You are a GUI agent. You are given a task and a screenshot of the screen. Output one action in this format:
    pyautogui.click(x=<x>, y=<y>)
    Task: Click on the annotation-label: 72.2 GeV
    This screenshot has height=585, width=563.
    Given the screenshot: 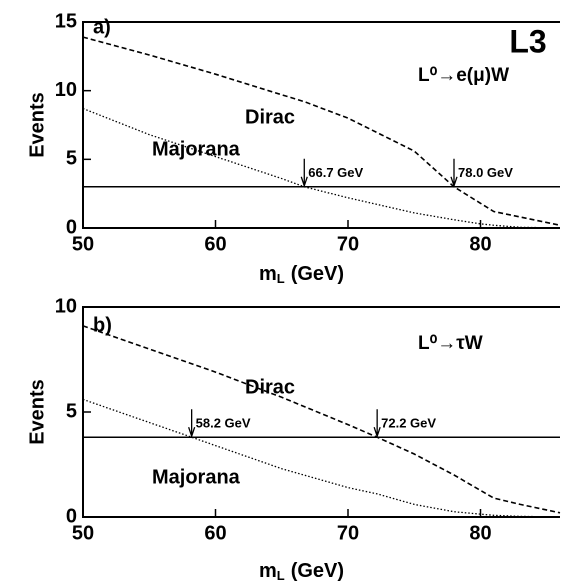 What is the action you would take?
    pyautogui.click(x=408, y=423)
    